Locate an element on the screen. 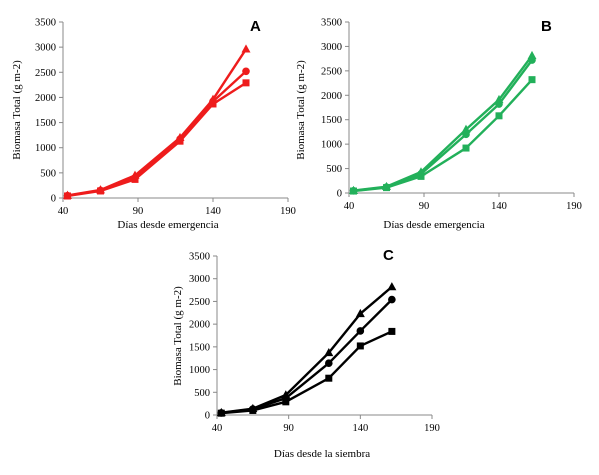  x-axis-label: Días desde la siembra is located at coordinates (322, 454).